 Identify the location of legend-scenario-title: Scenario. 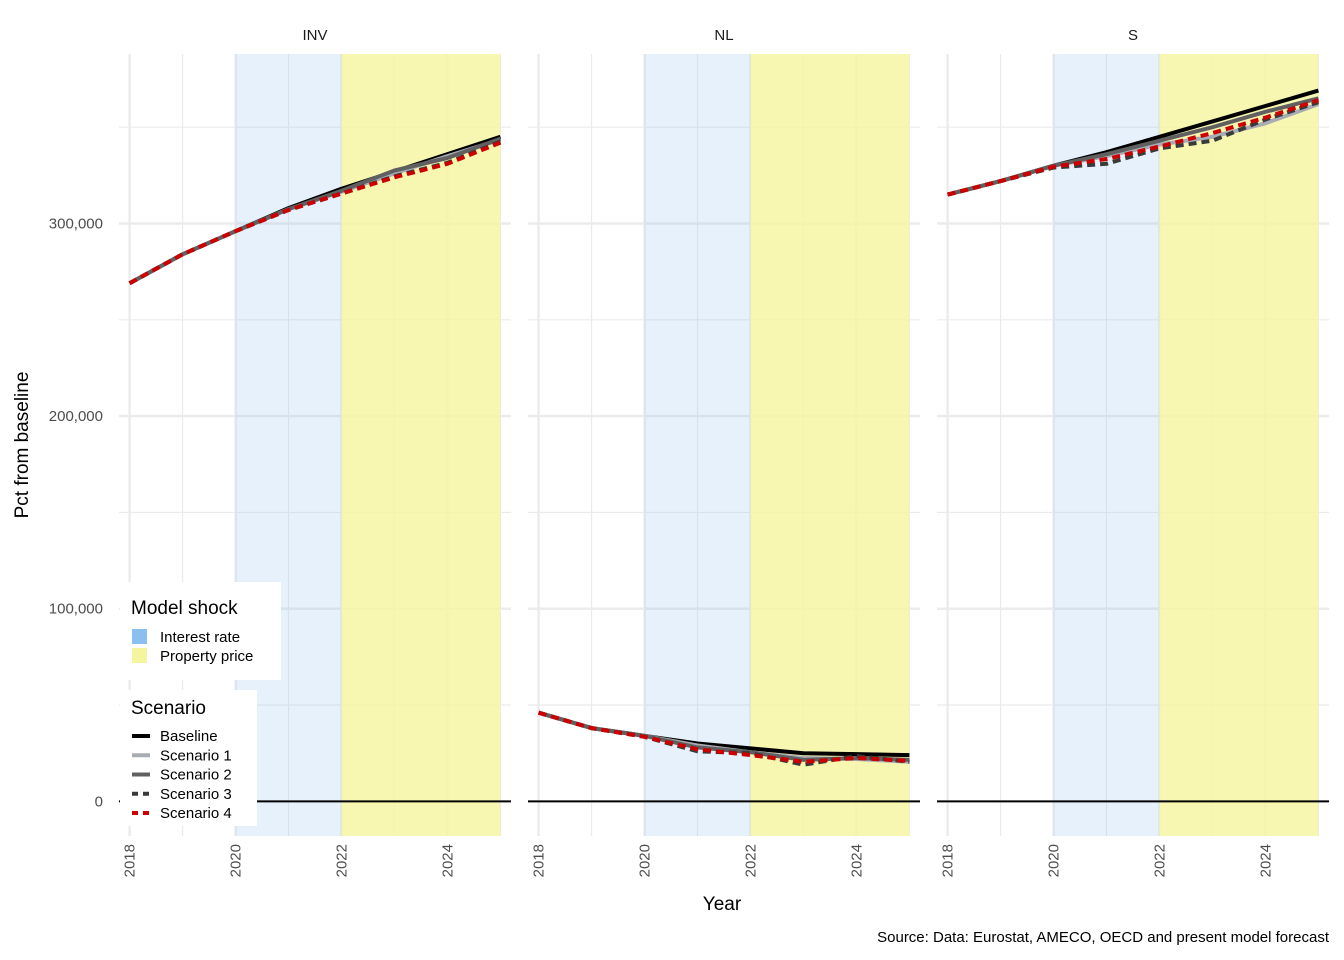
(168, 708).